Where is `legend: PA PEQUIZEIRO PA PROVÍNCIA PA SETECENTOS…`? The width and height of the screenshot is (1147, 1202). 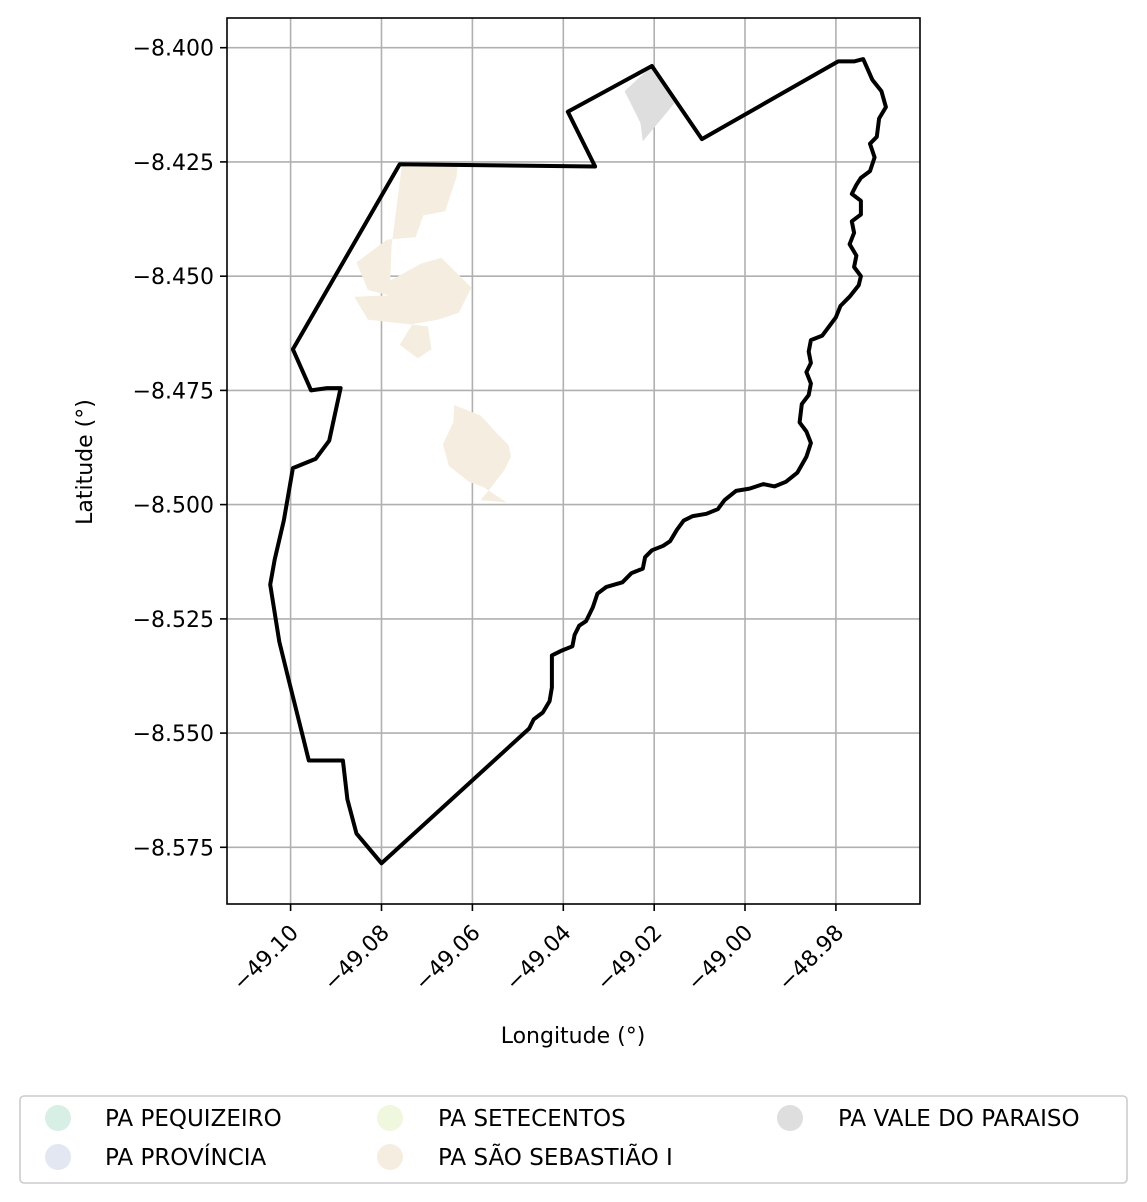
legend: PA PEQUIZEIRO PA PROVÍNCIA PA SETECENTOS… is located at coordinates (573, 1139).